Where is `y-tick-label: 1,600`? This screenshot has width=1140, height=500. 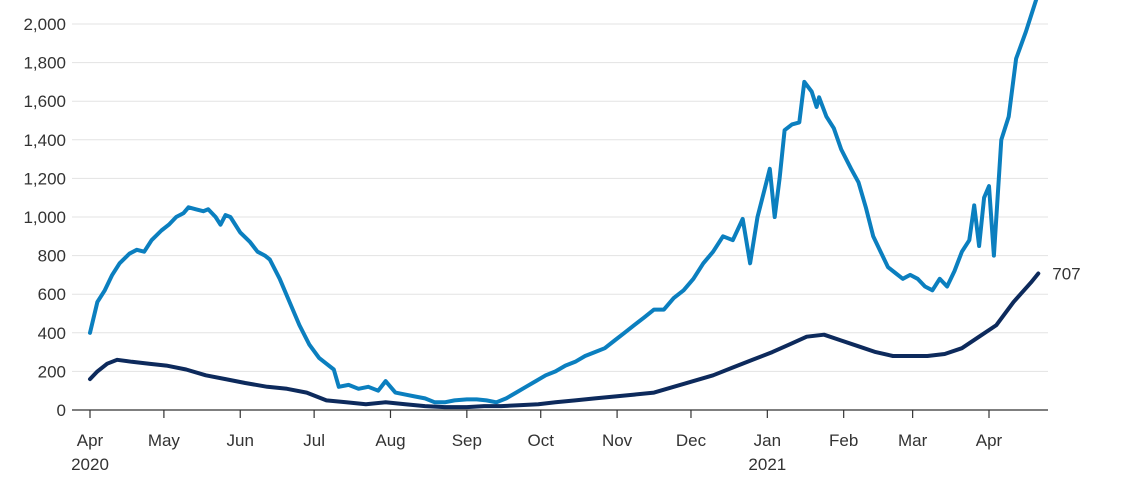
y-tick-label: 1,600 is located at coordinates (44, 101).